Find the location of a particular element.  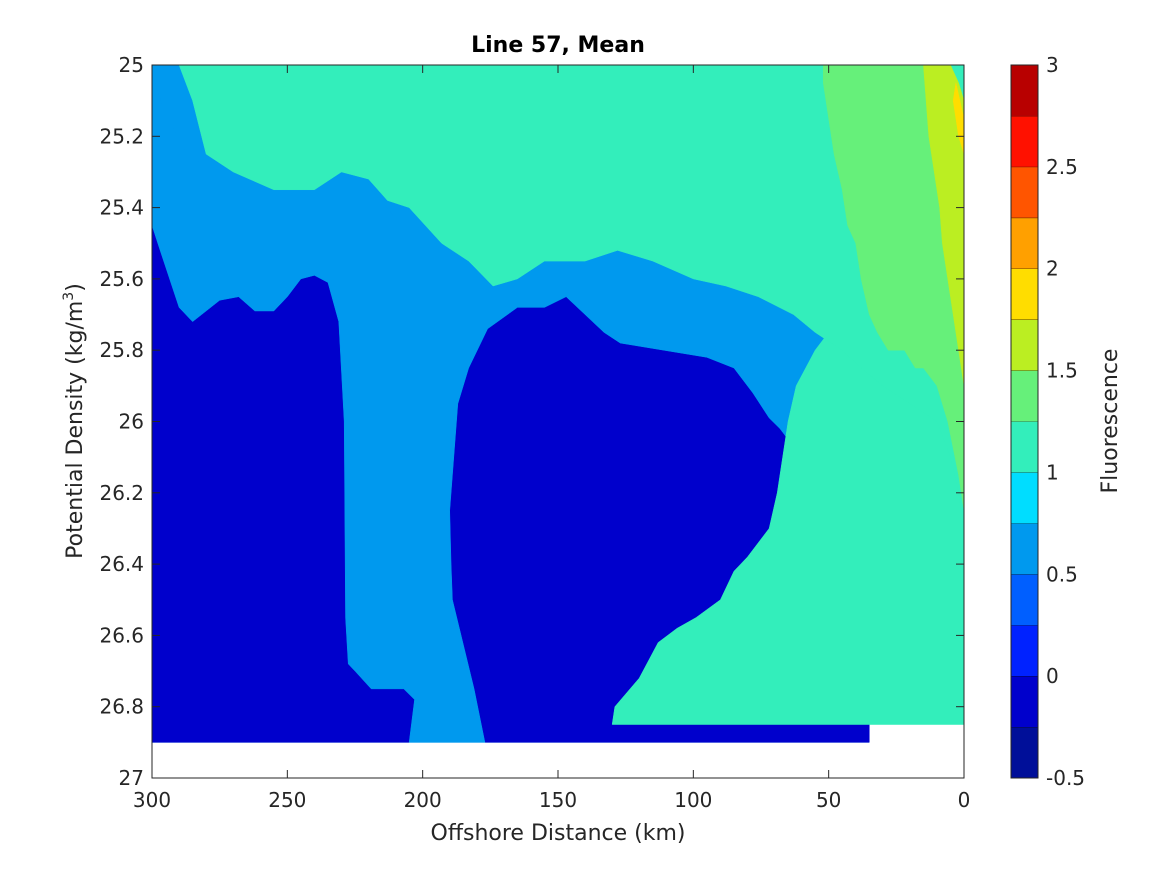

colorbar-tick-label: 3 is located at coordinates (1052, 65).